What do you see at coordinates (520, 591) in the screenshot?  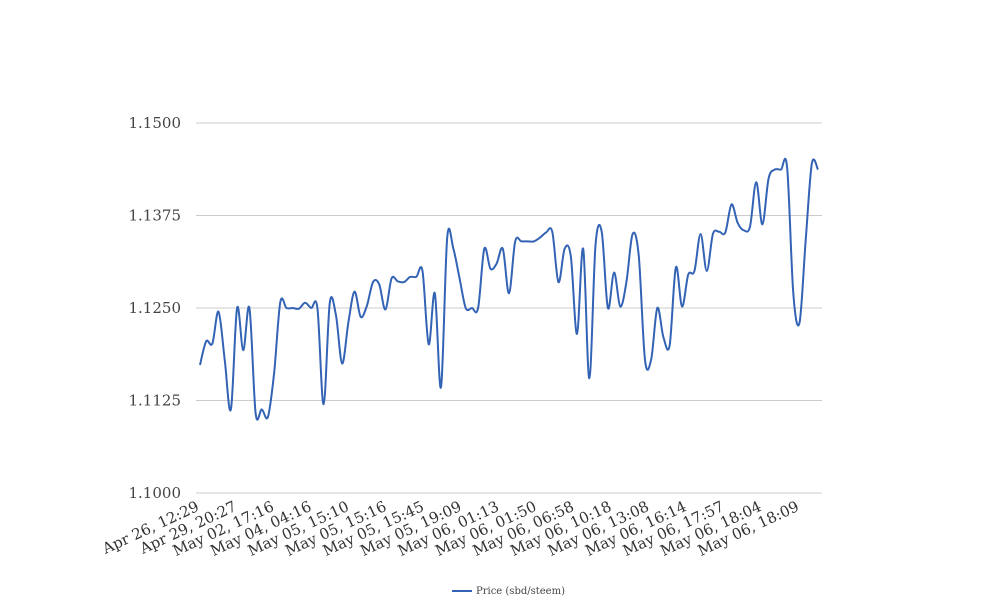 I see `legend-label: Price (sbd/steem)` at bounding box center [520, 591].